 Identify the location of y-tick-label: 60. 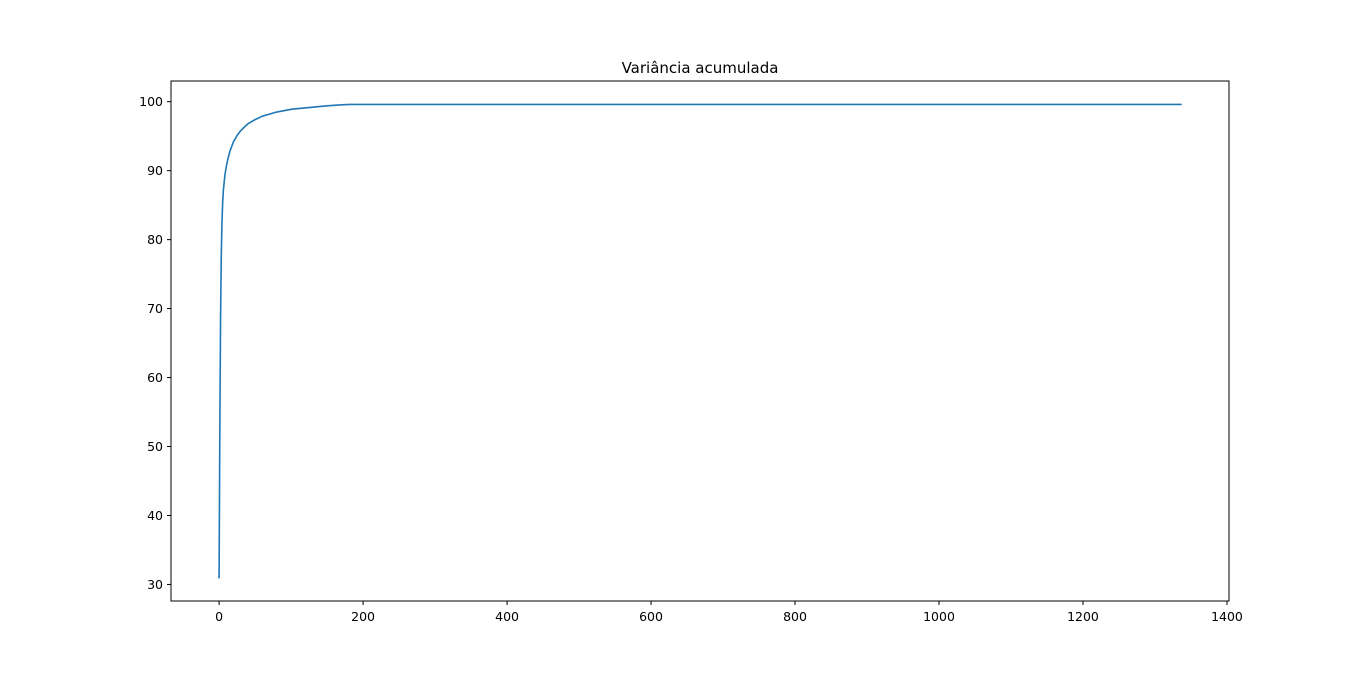
(155, 377).